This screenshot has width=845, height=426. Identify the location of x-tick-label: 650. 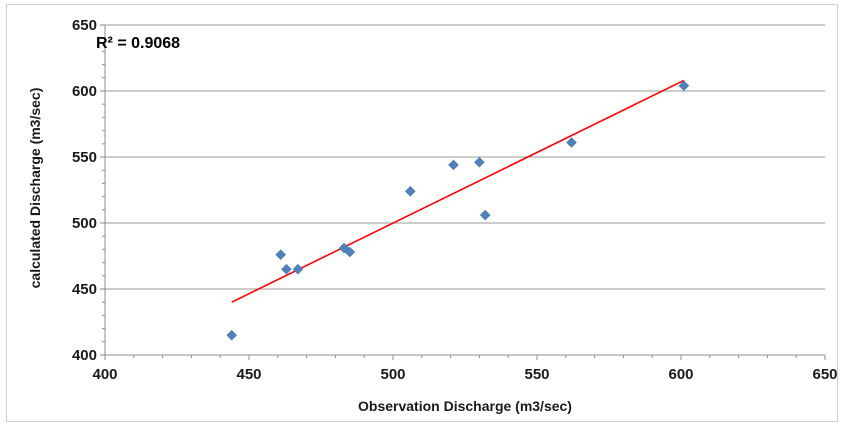
(824, 374).